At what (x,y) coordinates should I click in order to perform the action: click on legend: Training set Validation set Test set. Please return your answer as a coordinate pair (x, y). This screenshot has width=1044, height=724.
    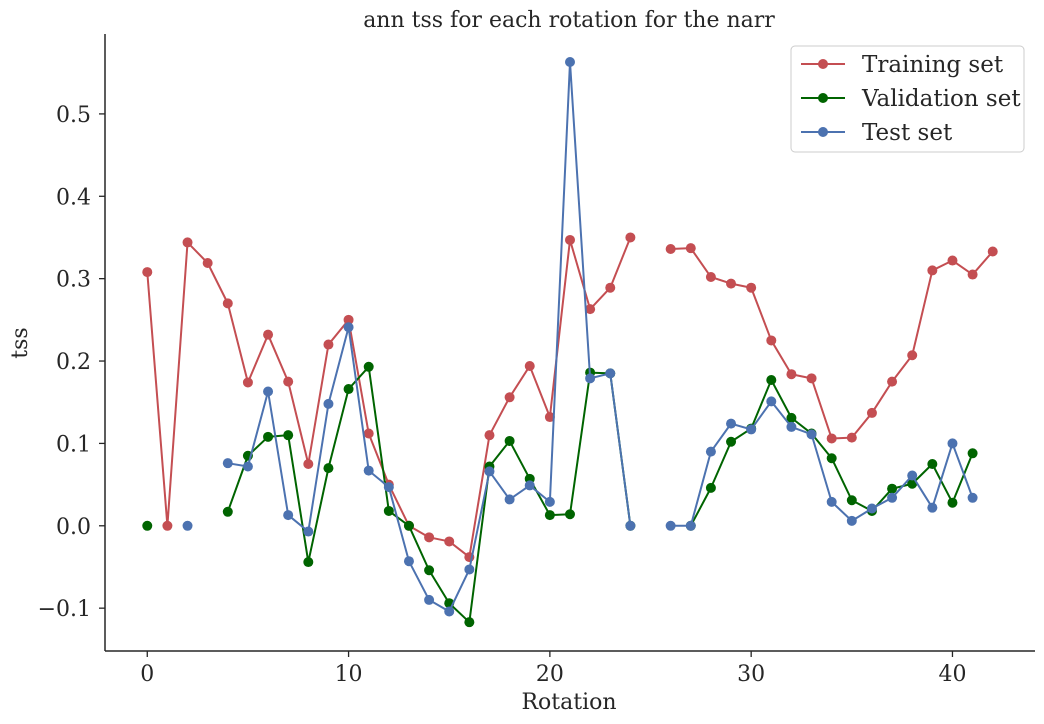
    Looking at the image, I should click on (907, 99).